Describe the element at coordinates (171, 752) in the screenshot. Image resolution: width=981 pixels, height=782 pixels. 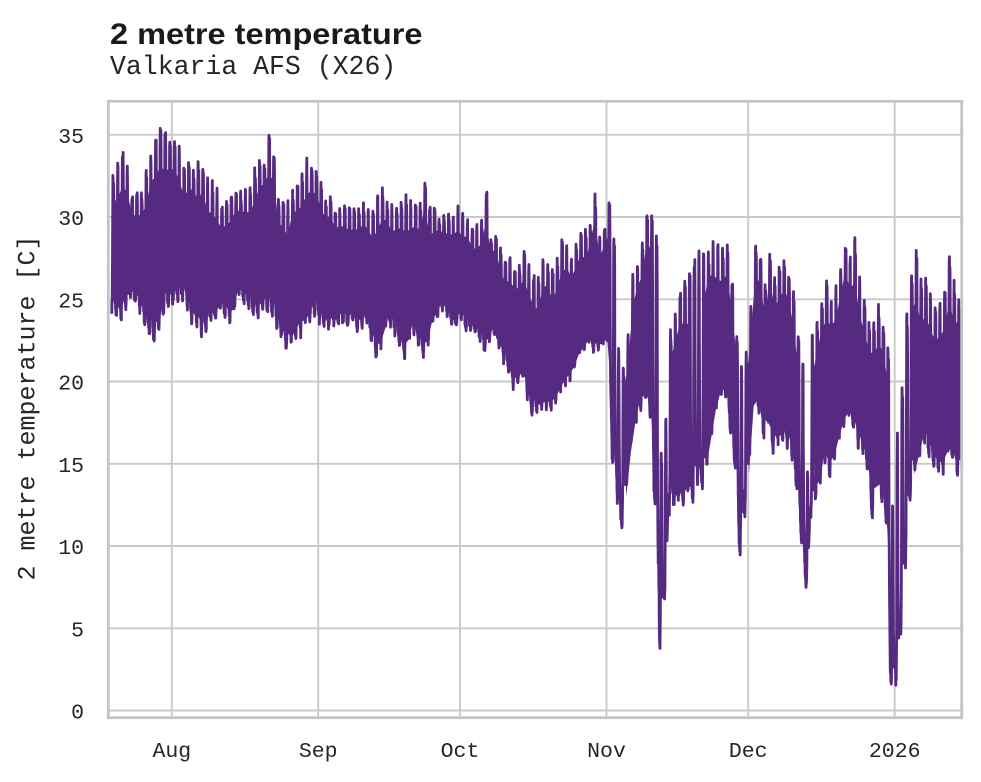
I see `svg-text: Aug` at that location.